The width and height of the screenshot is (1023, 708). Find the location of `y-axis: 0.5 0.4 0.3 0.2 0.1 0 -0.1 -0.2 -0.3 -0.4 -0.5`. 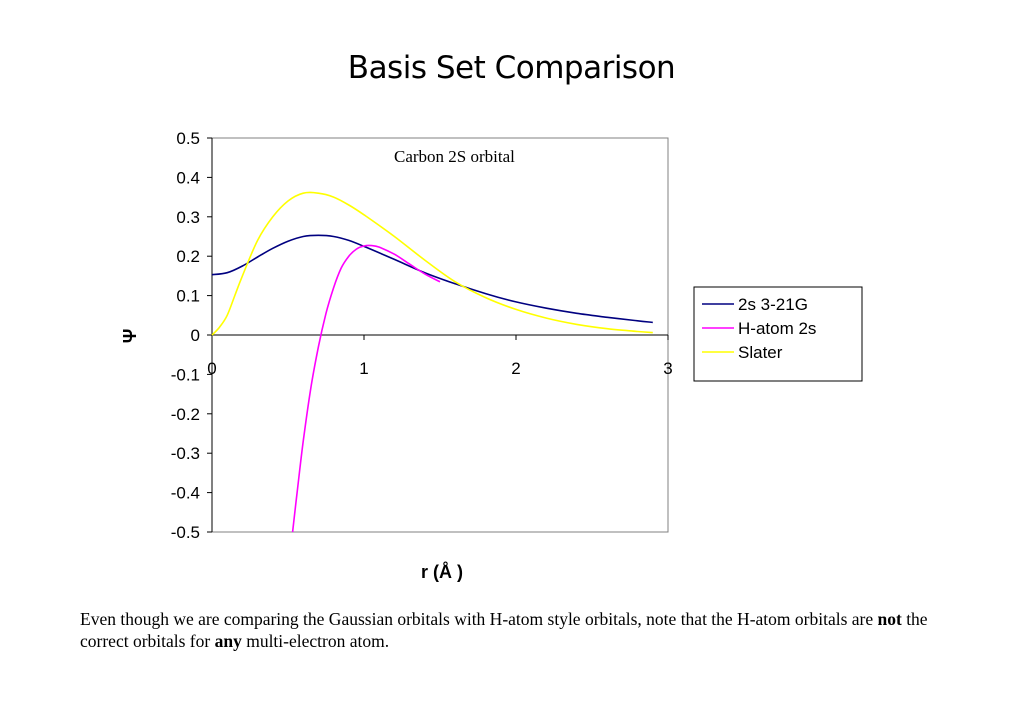

y-axis: 0.5 0.4 0.3 0.2 0.1 0 -0.1 -0.2 -0.3 -0.4 -0.5 is located at coordinates (191, 335).